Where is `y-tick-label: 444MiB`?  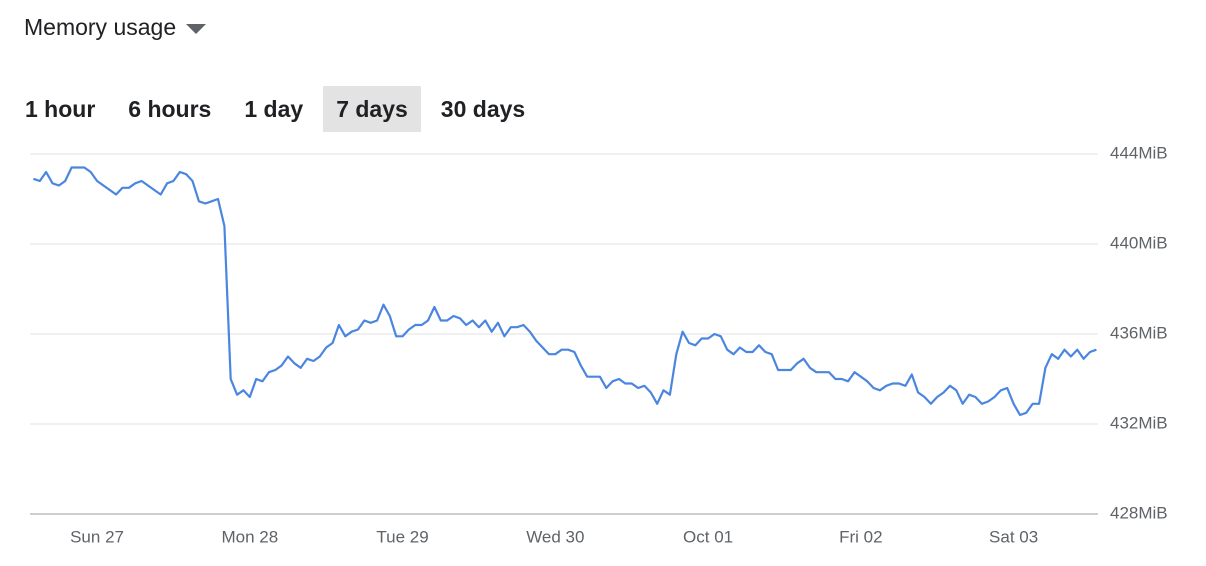 y-tick-label: 444MiB is located at coordinates (1139, 152).